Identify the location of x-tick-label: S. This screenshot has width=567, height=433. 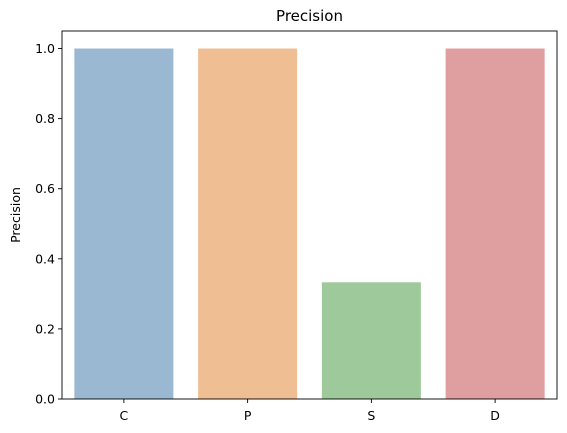
(371, 415).